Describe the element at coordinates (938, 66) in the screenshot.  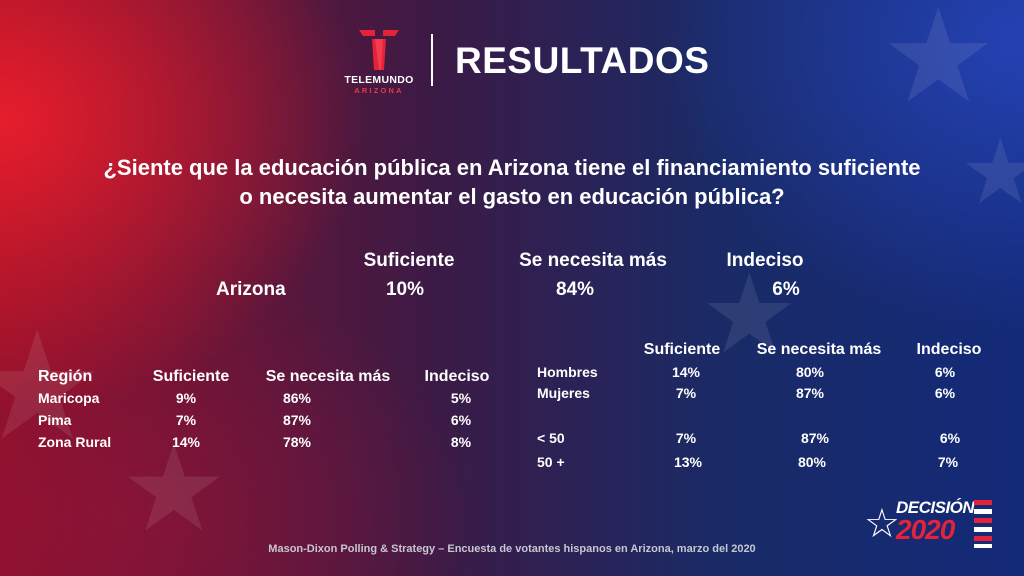
I see `background-star-icon: ★` at that location.